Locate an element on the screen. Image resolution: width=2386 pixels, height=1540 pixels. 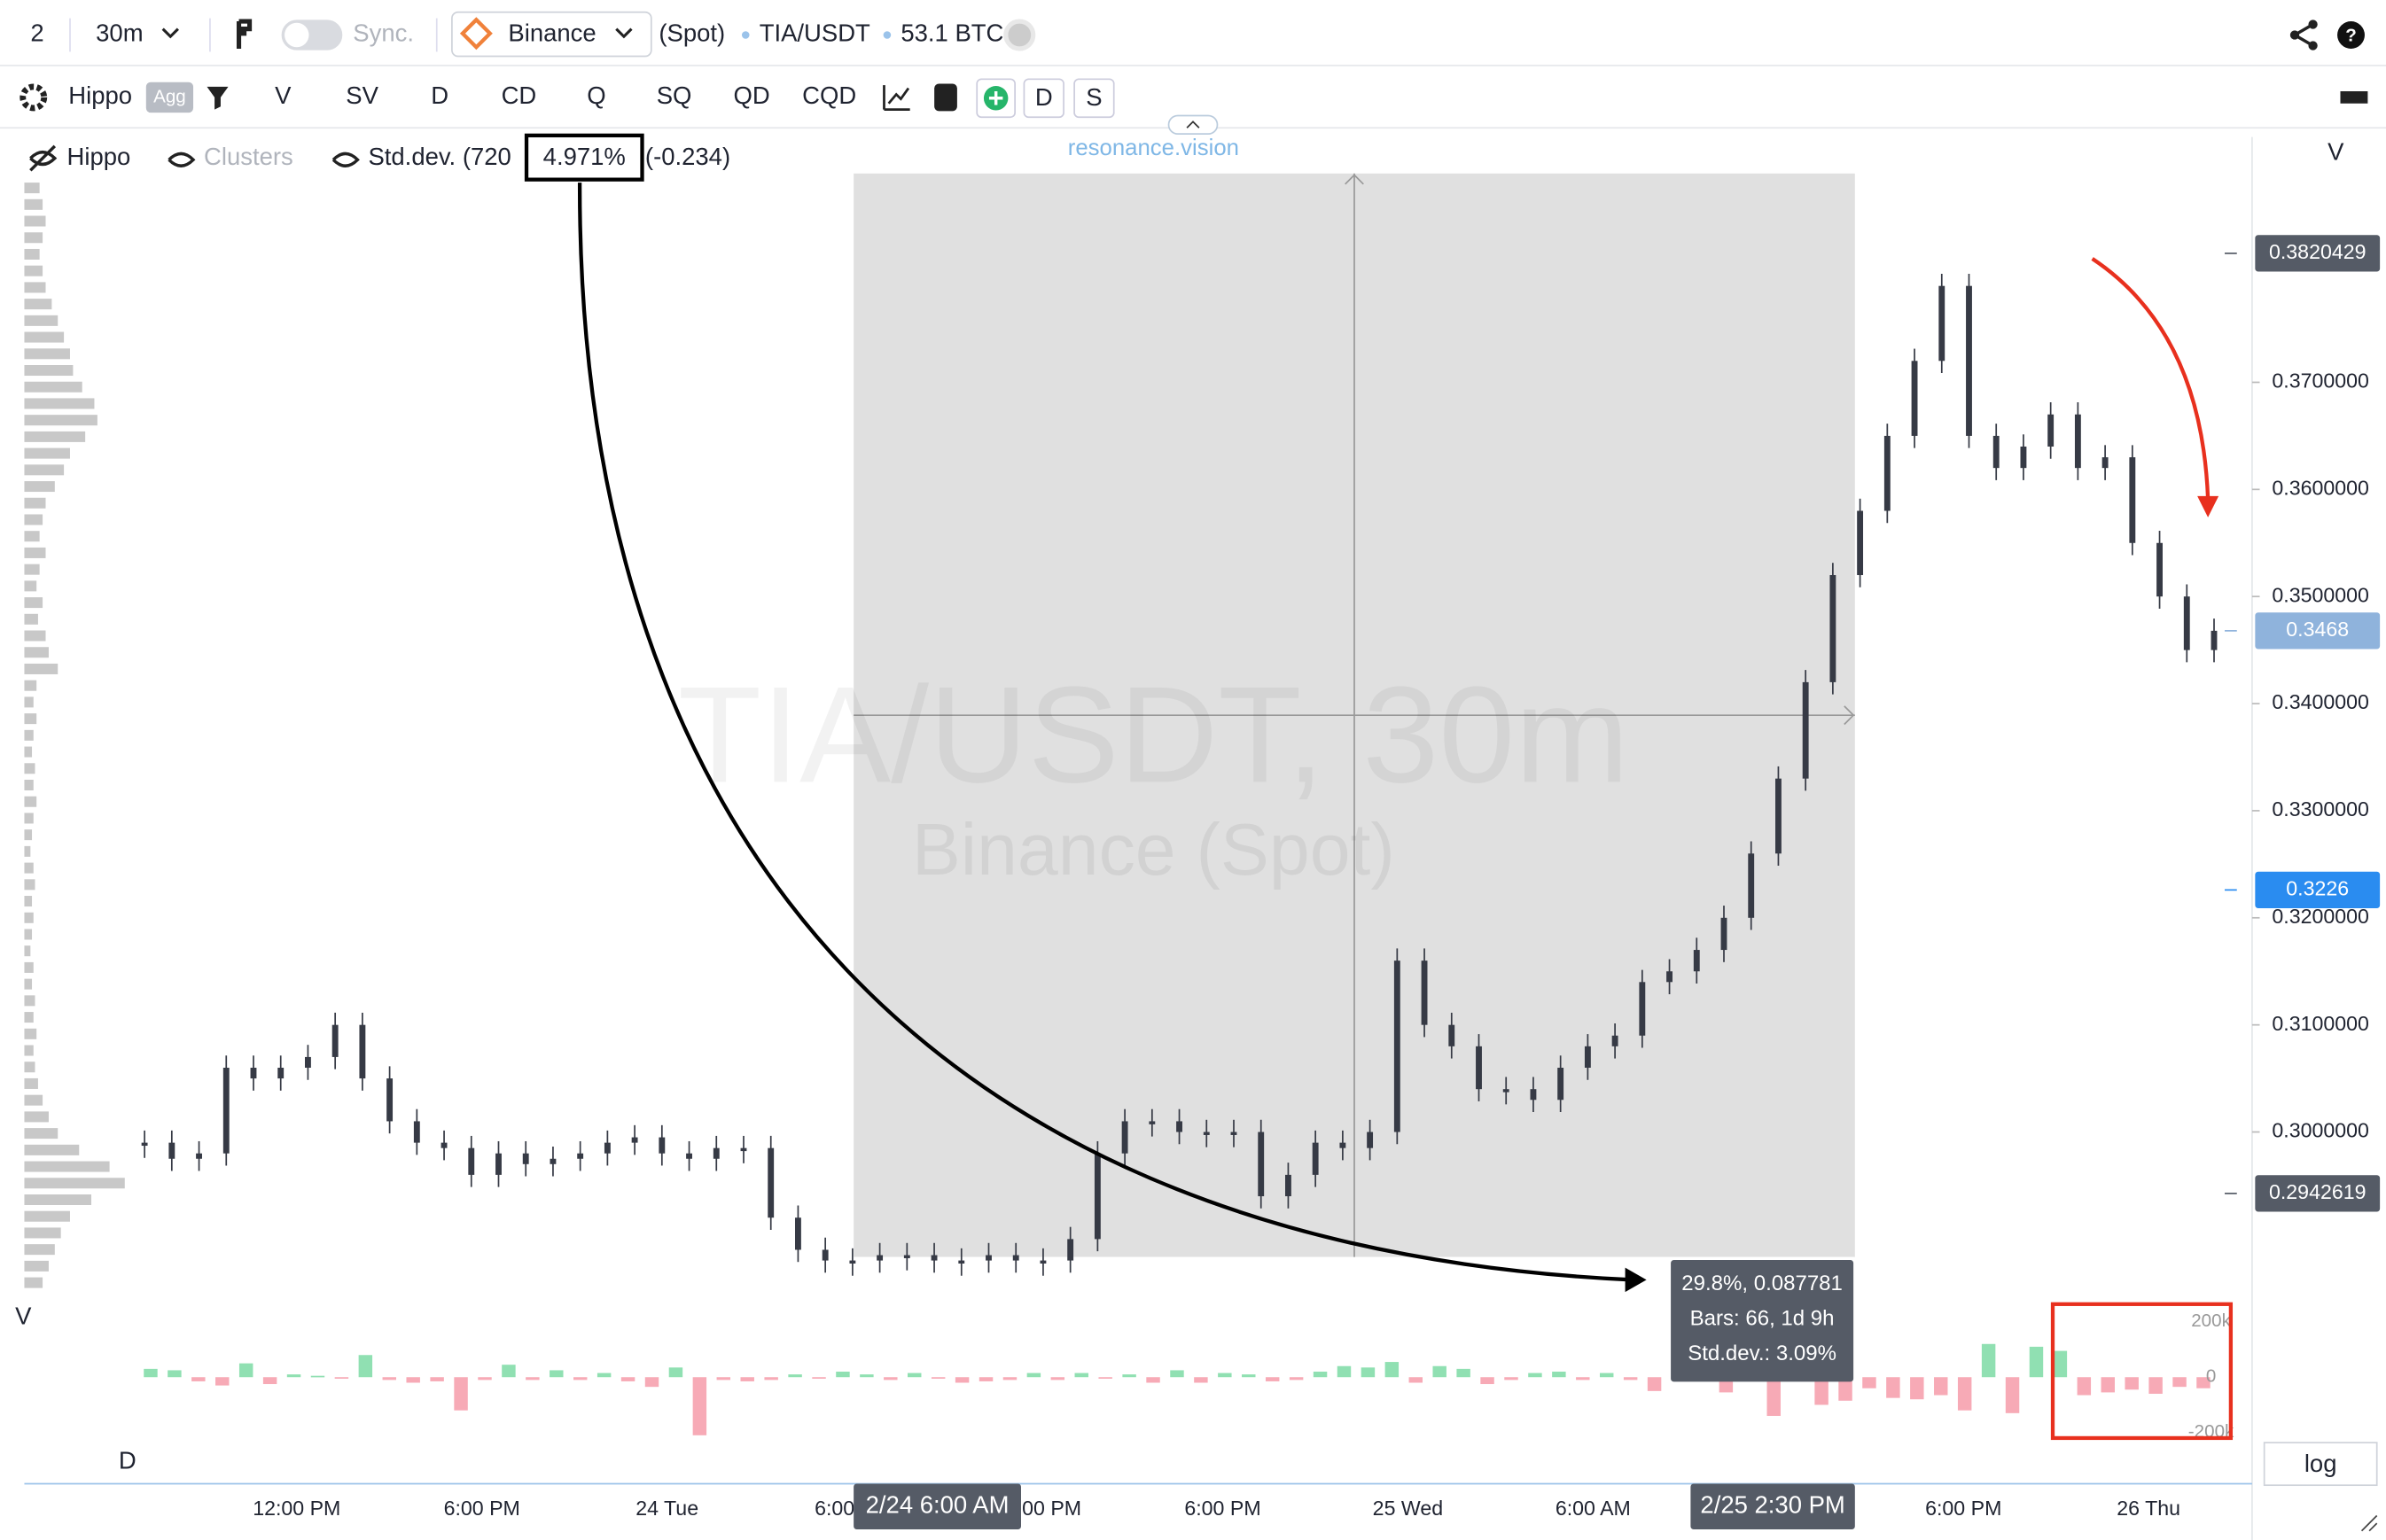
help-icon is located at coordinates (2351, 35).